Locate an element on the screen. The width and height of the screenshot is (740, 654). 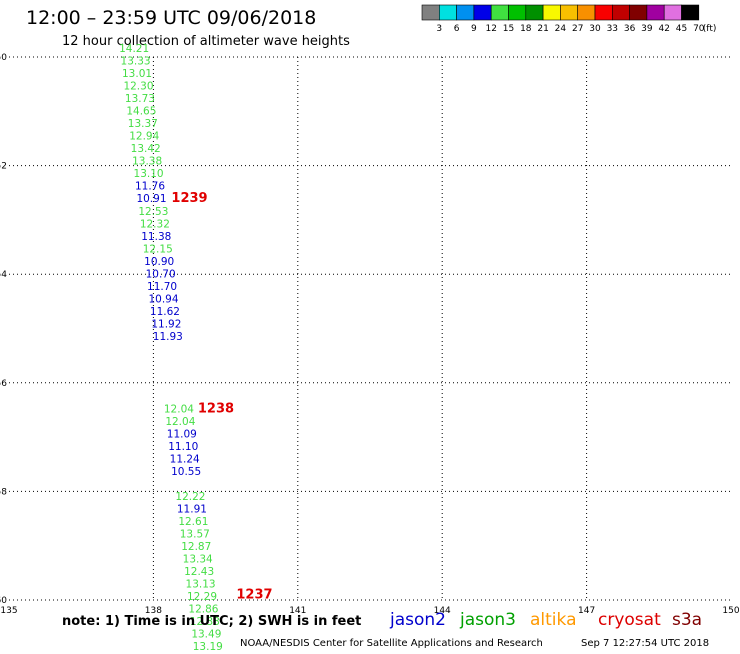
satellite-cryosat: cryosat is located at coordinates (629, 620).